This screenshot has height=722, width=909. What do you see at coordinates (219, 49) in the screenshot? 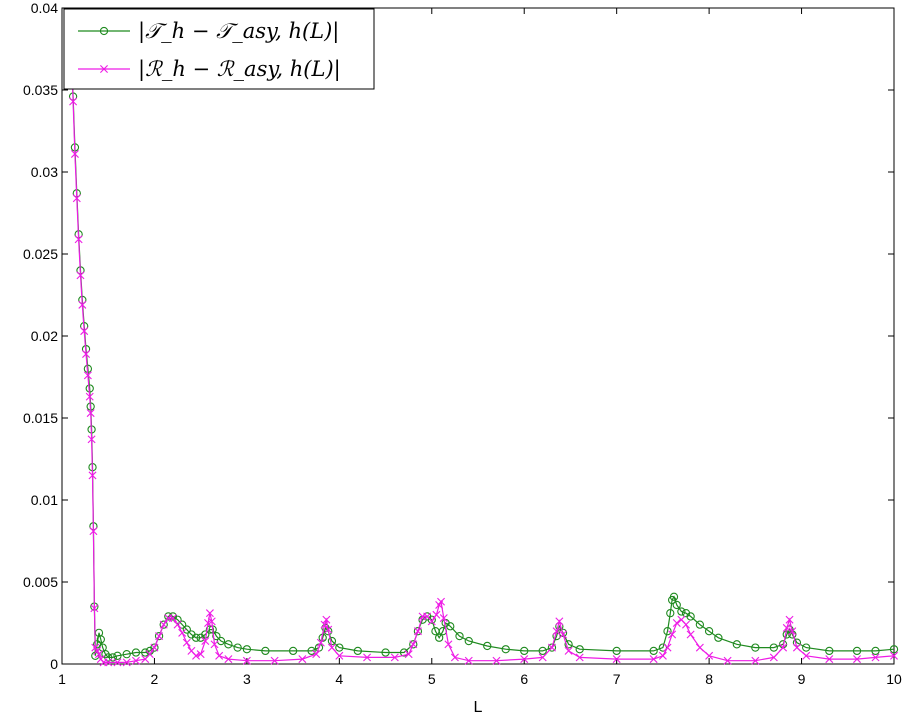
I see `legend-box` at bounding box center [219, 49].